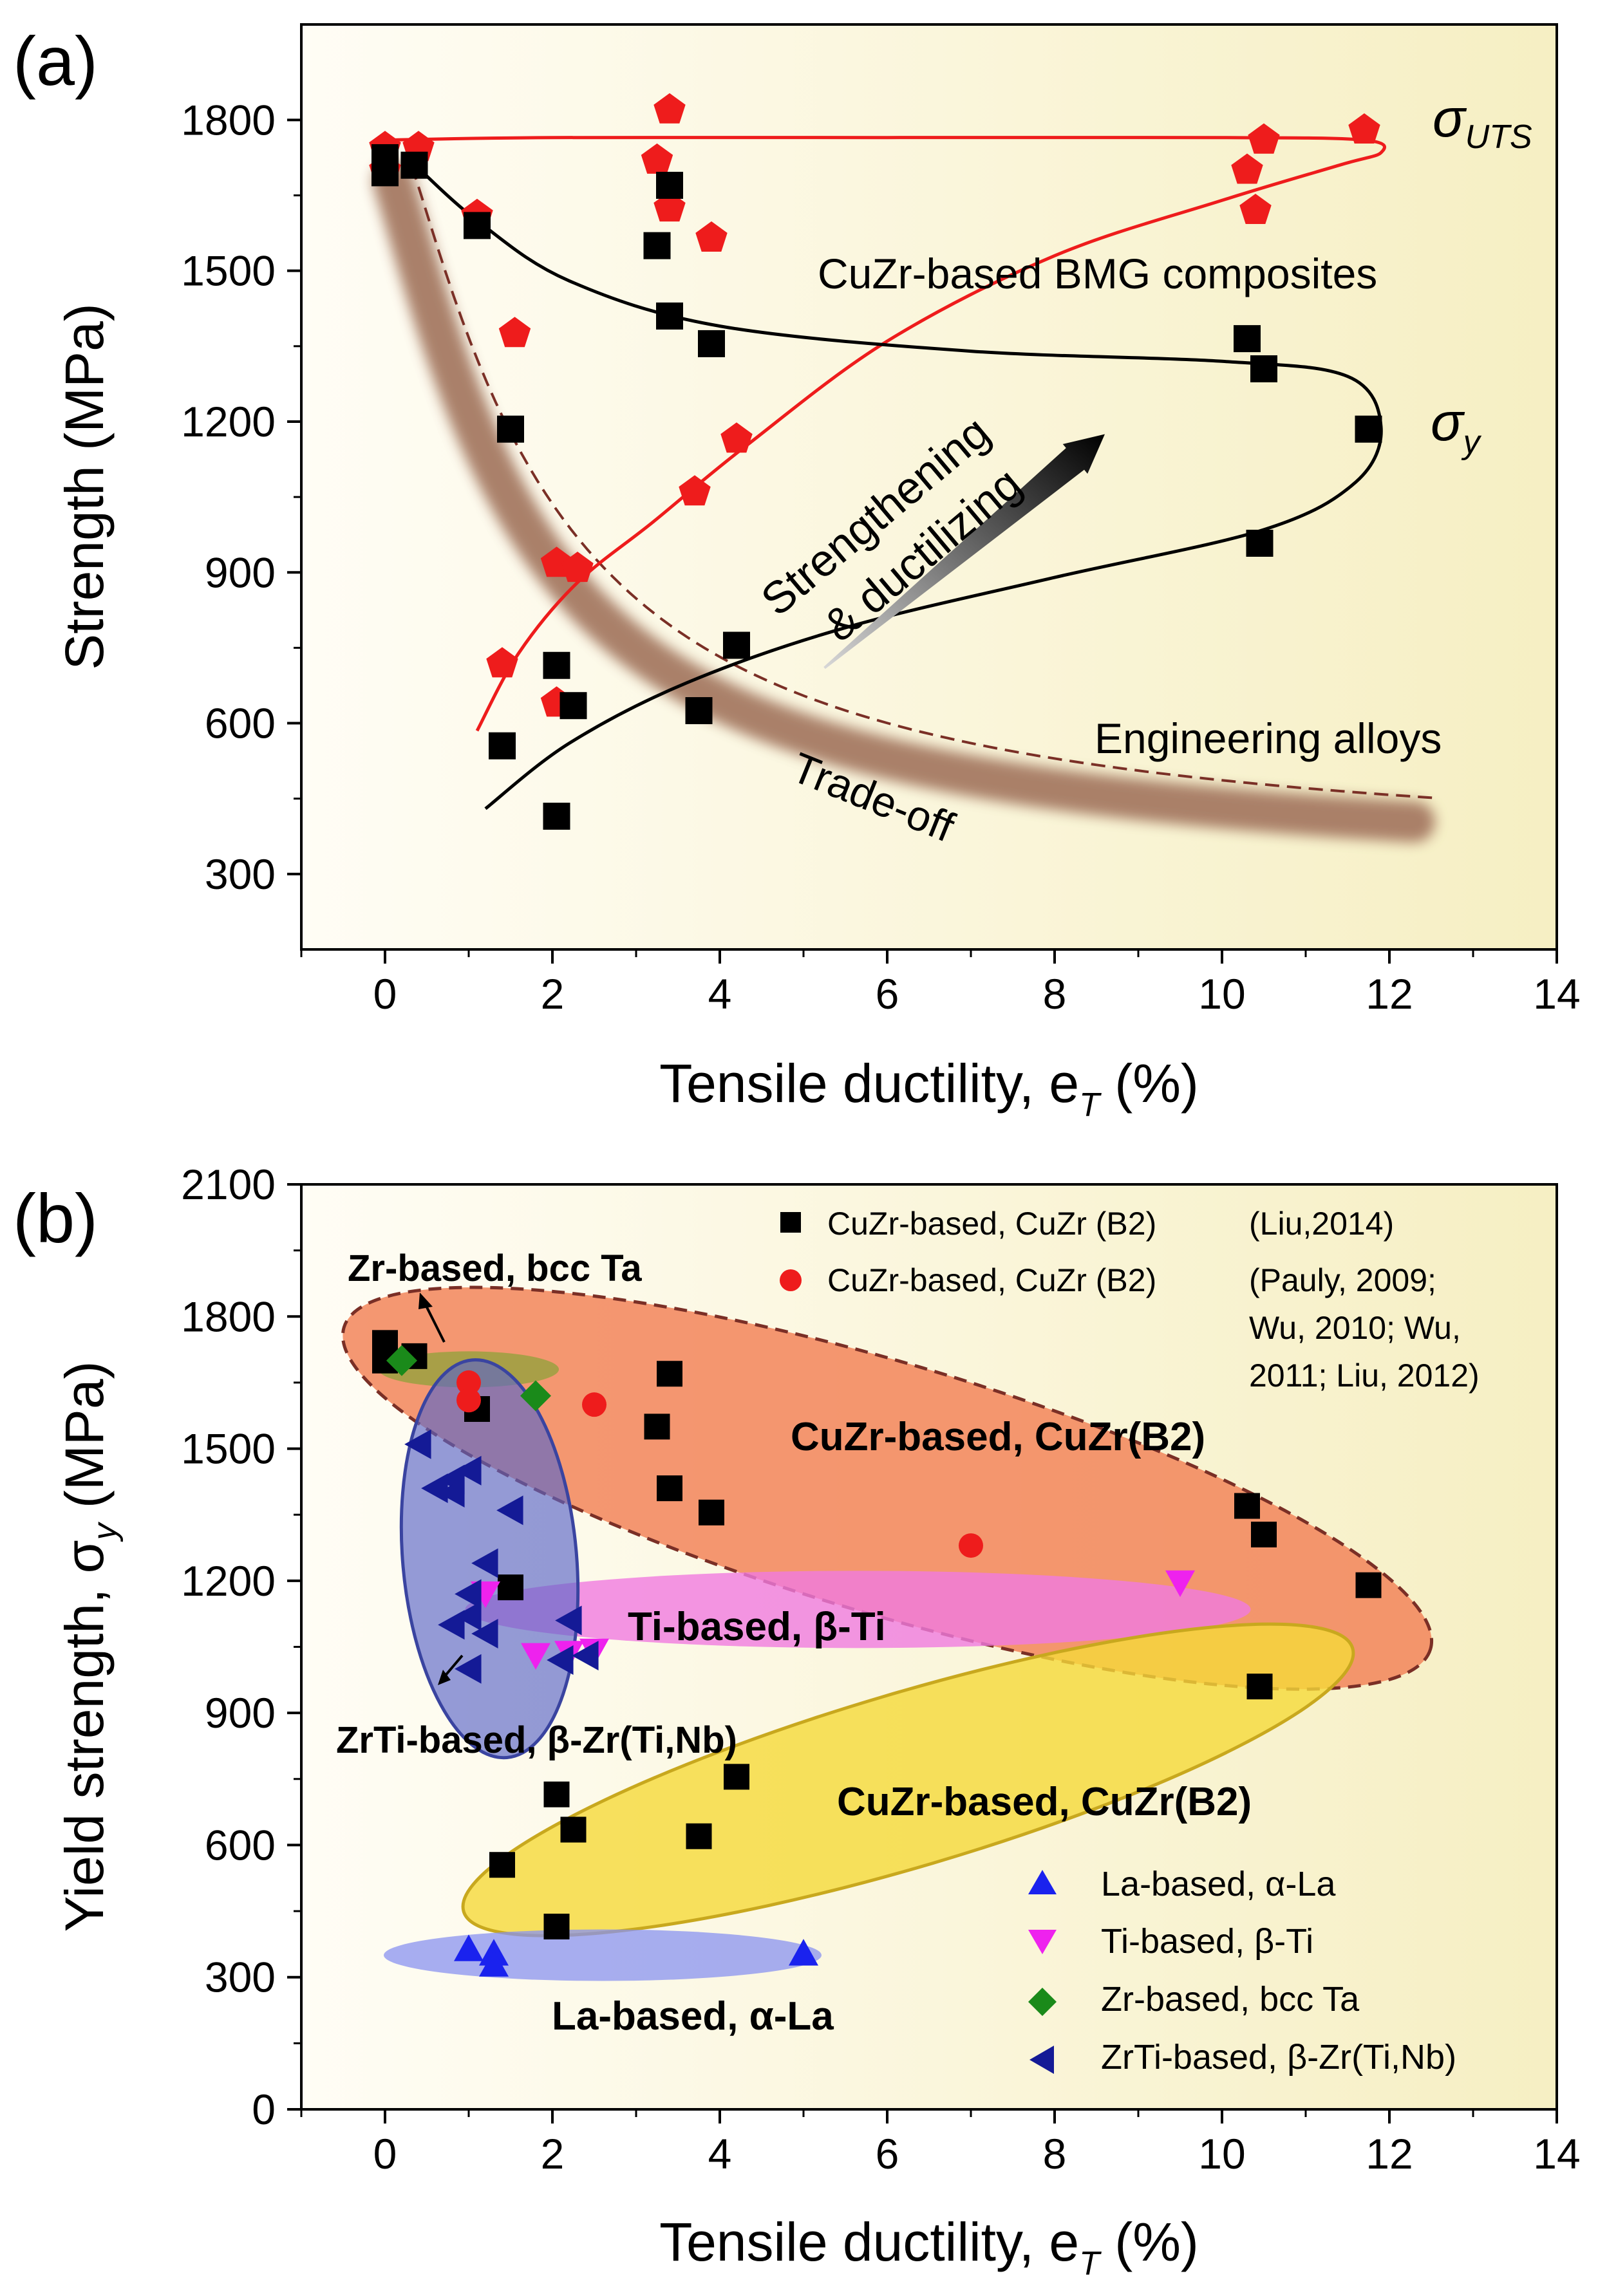 The width and height of the screenshot is (1598, 2296). Describe the element at coordinates (1342, 1280) in the screenshot. I see `legend-ref-circle-1: (Pauly, 2009;` at that location.